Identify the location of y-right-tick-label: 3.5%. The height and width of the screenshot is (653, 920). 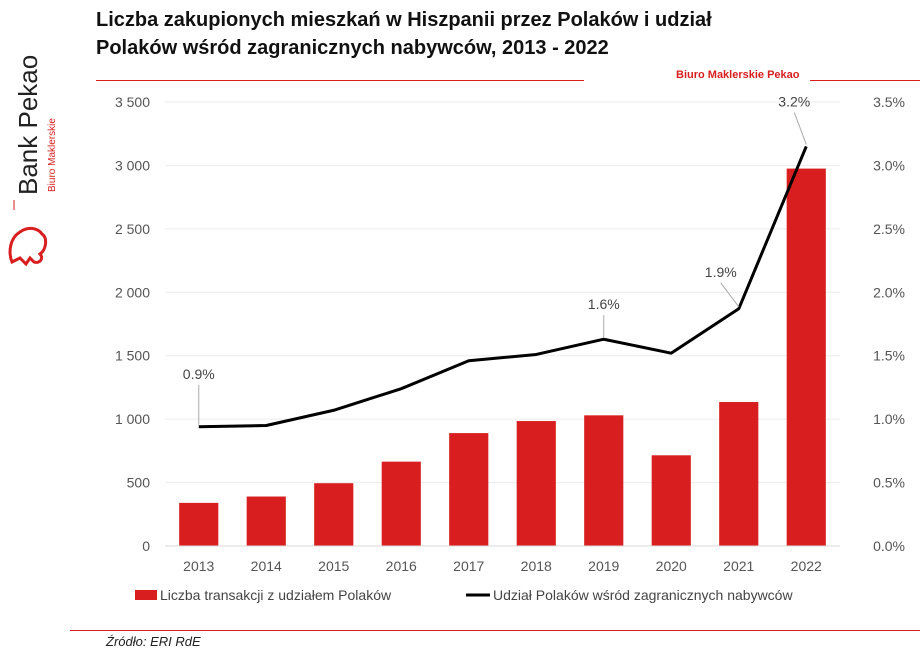
(889, 102).